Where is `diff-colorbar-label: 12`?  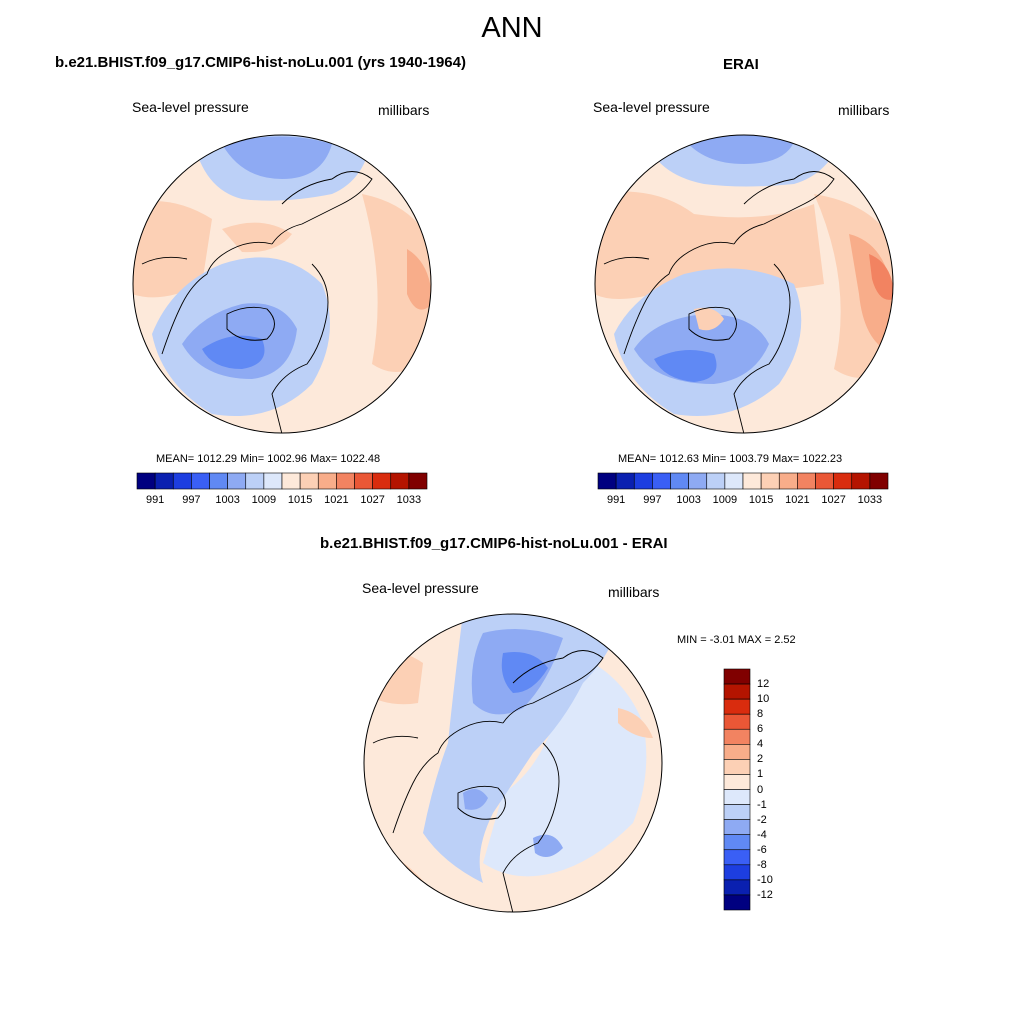
diff-colorbar-label: 12 is located at coordinates (763, 684).